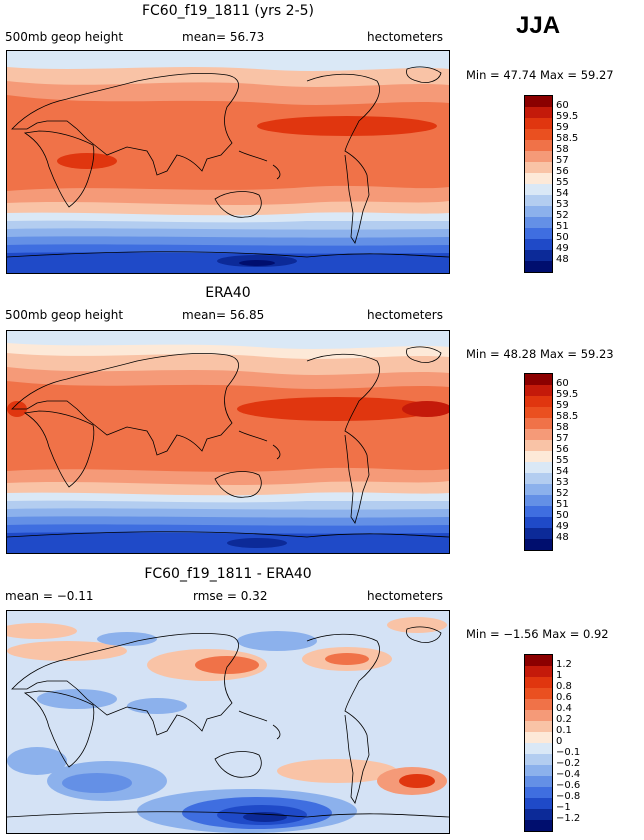 This screenshot has height=840, width=644. I want to click on panel-3-units: hectometers, so click(405, 596).